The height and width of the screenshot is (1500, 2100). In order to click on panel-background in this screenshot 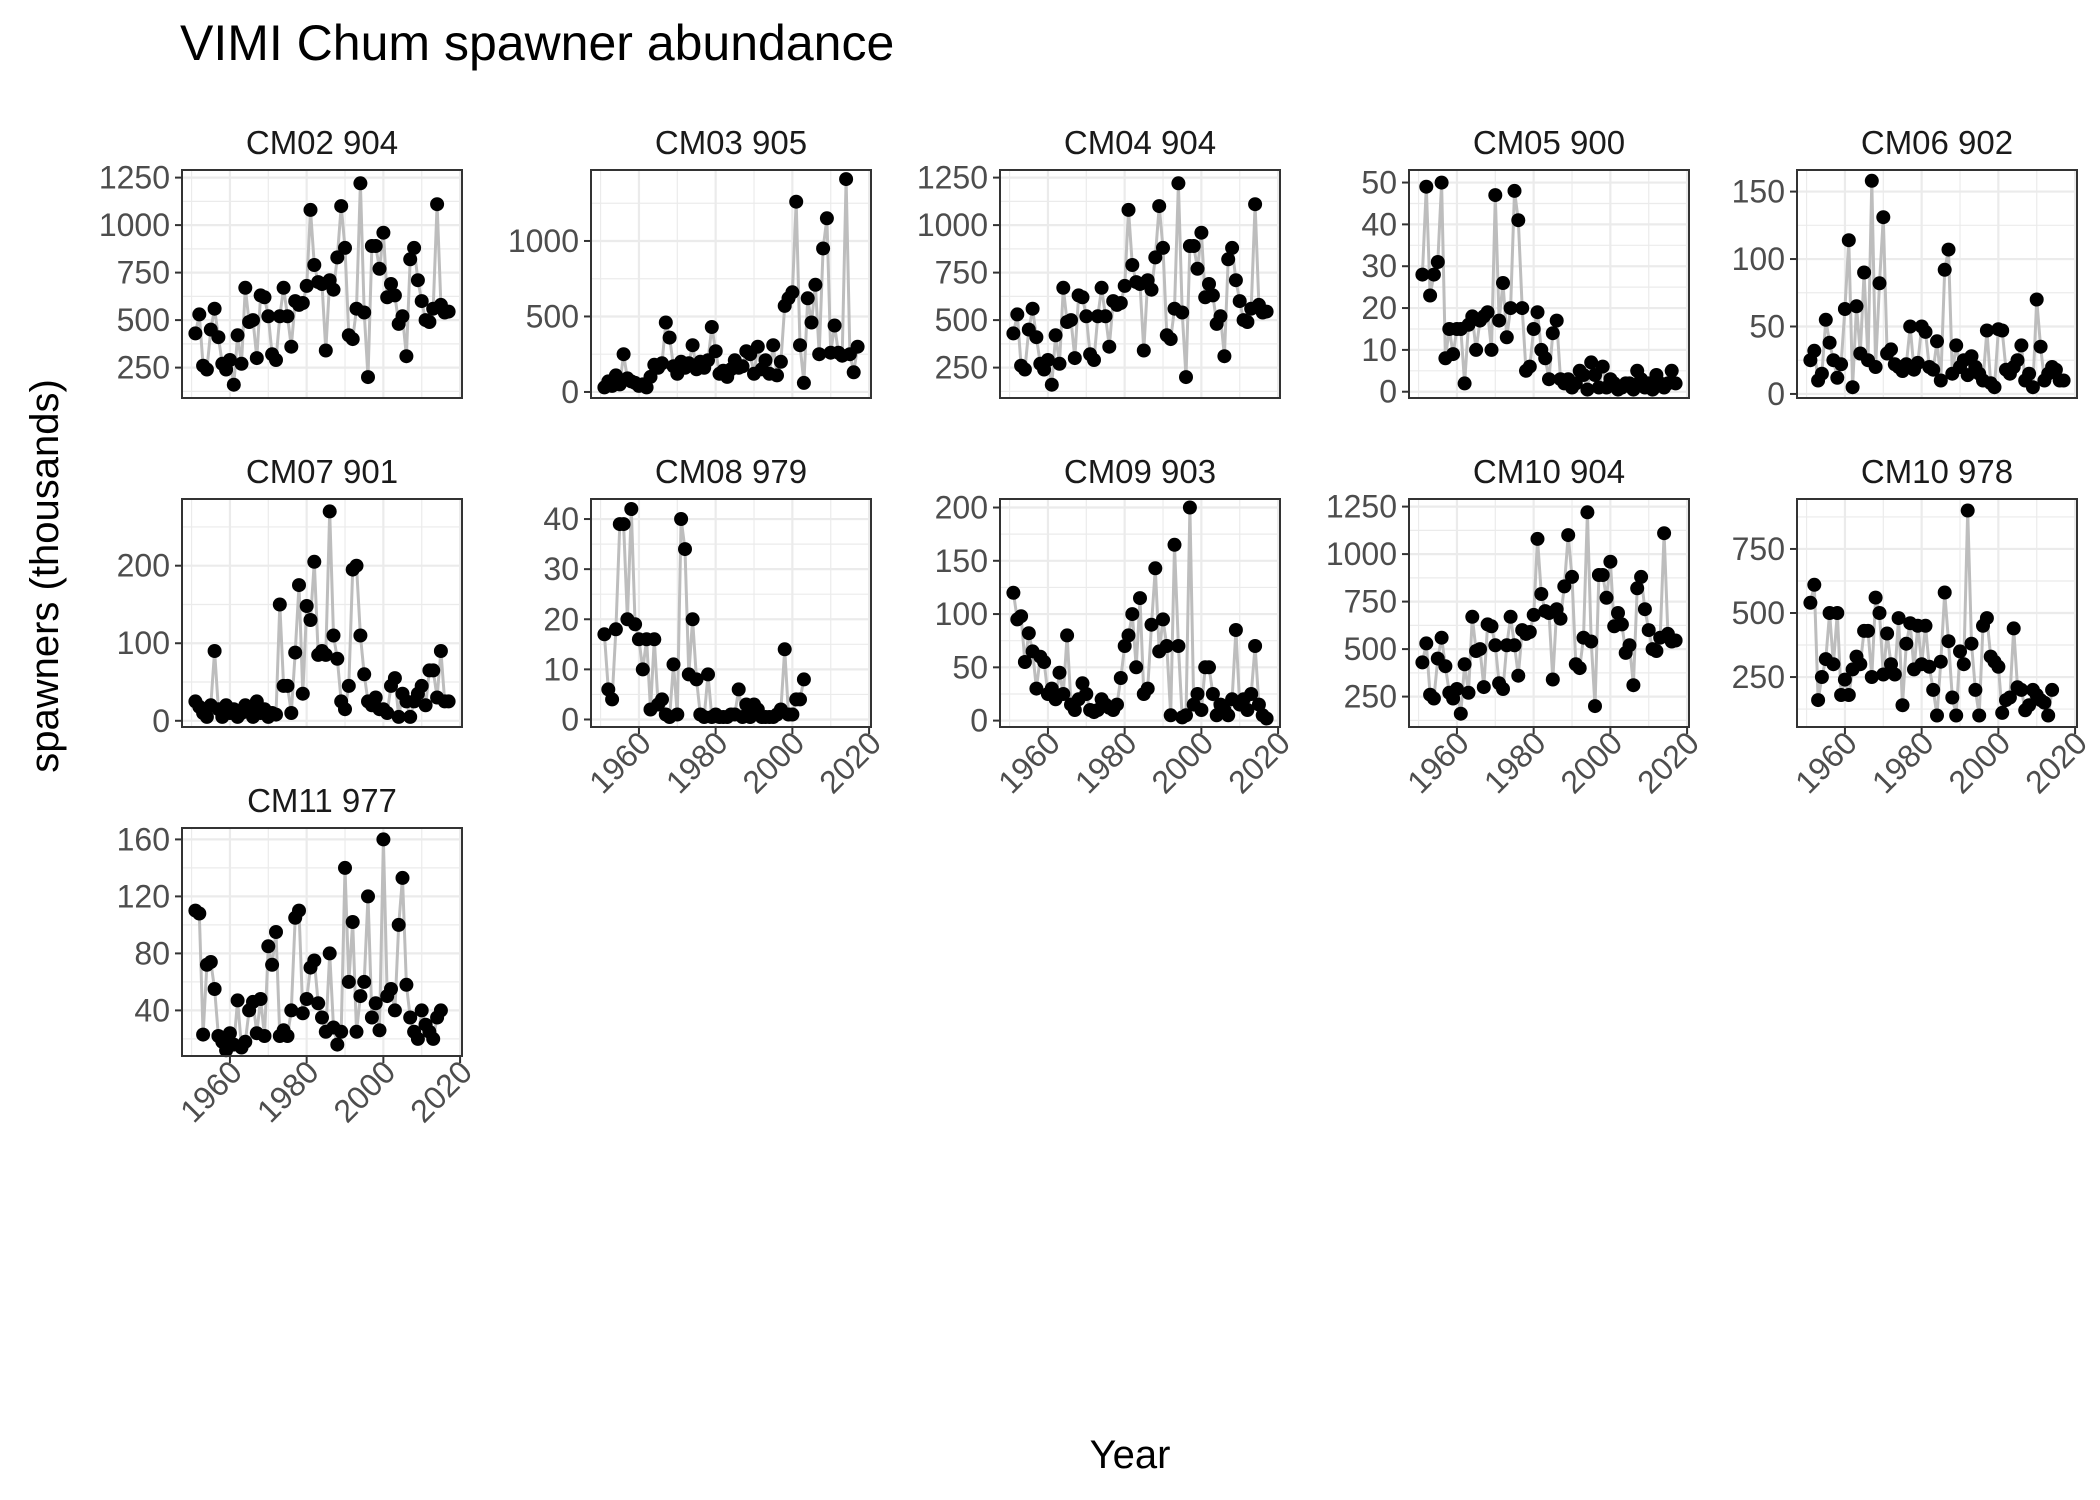, I will do `click(731, 613)`.